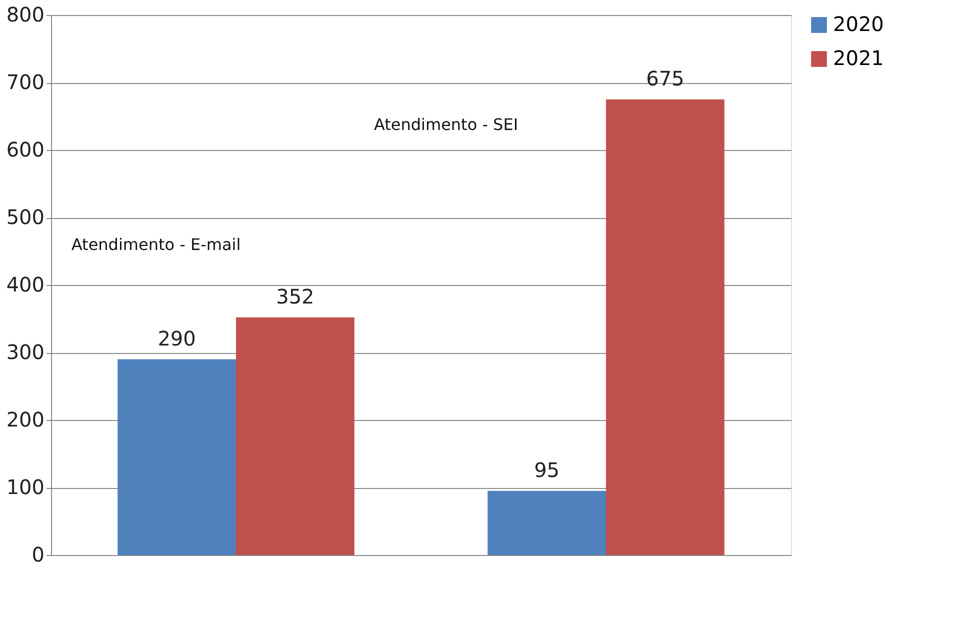 The height and width of the screenshot is (622, 979). I want to click on annotation: Atendimento - E-mail, so click(156, 244).